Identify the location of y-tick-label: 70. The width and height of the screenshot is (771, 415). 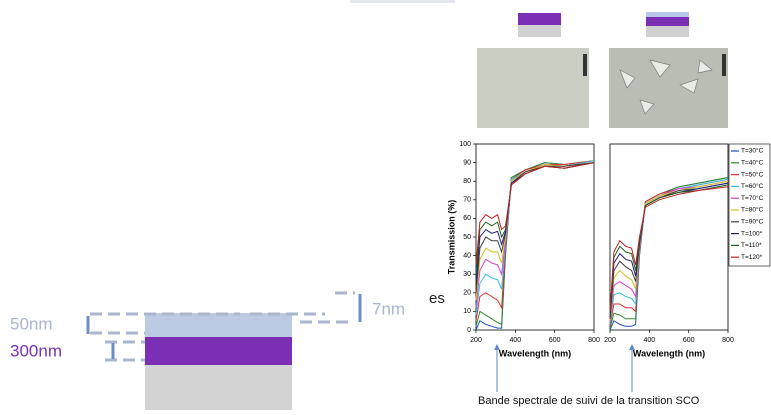
(467, 200).